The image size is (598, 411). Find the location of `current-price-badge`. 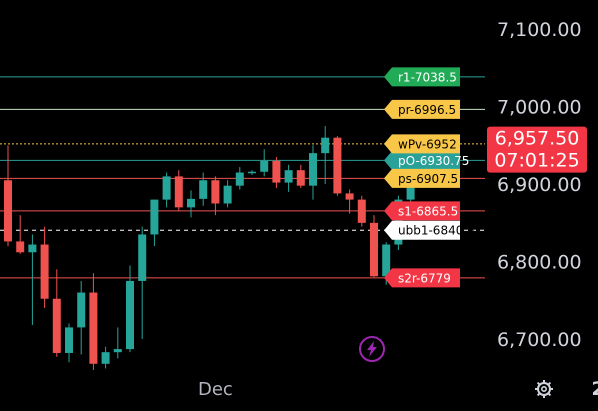

current-price-badge is located at coordinates (537, 149).